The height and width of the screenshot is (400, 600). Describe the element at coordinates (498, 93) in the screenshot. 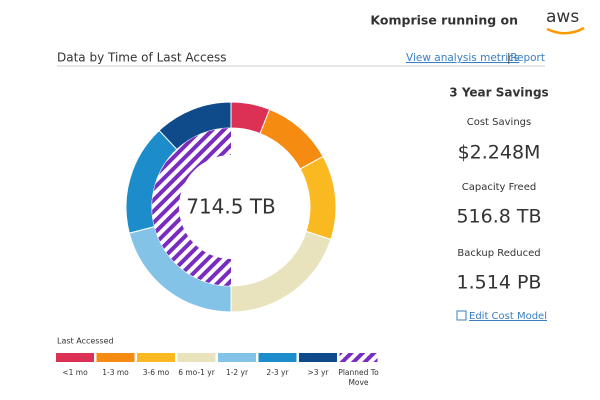

I see `savings-title: 3 Year Savings` at that location.